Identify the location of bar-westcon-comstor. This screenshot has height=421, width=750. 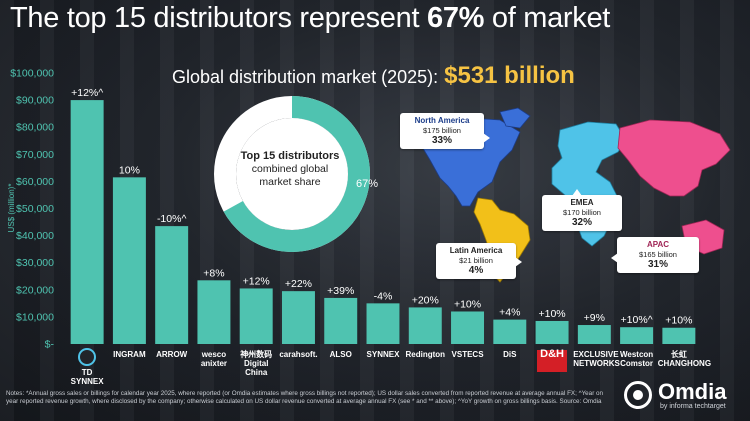
(637, 335).